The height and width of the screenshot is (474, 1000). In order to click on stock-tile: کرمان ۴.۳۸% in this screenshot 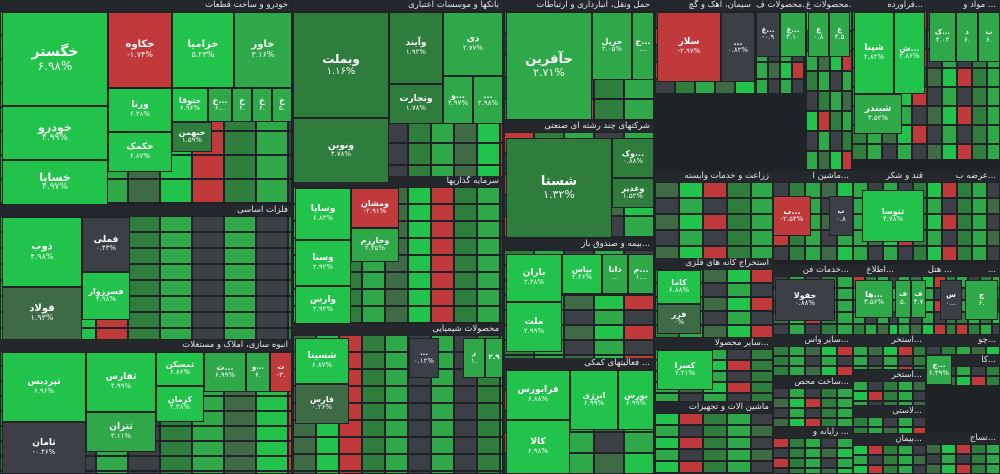, I will do `click(180, 404)`.